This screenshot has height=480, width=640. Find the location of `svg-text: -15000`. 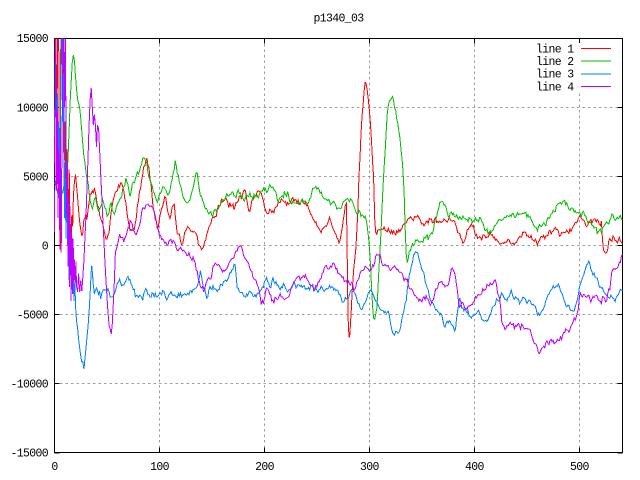

svg-text: -15000 is located at coordinates (29, 454).